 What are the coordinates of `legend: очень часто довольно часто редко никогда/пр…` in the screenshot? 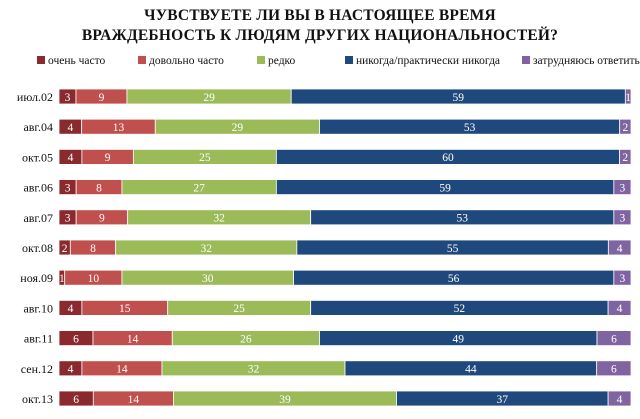 It's located at (320, 63).